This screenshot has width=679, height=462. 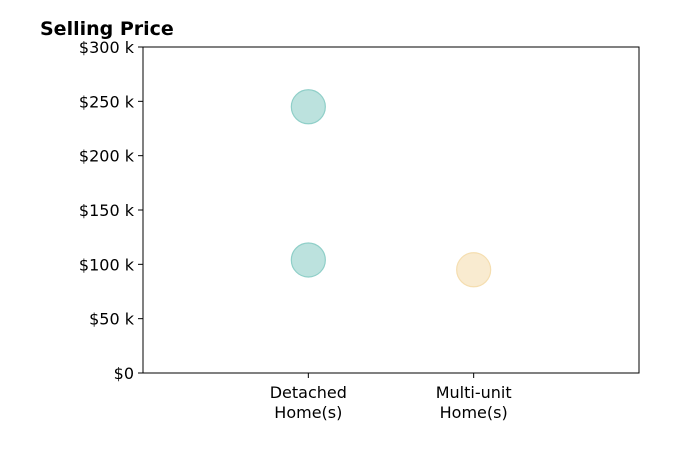 I want to click on y-axis: $0 $50 k $100 k $150 k $200 k $250 k $300 k, so click(x=111, y=210).